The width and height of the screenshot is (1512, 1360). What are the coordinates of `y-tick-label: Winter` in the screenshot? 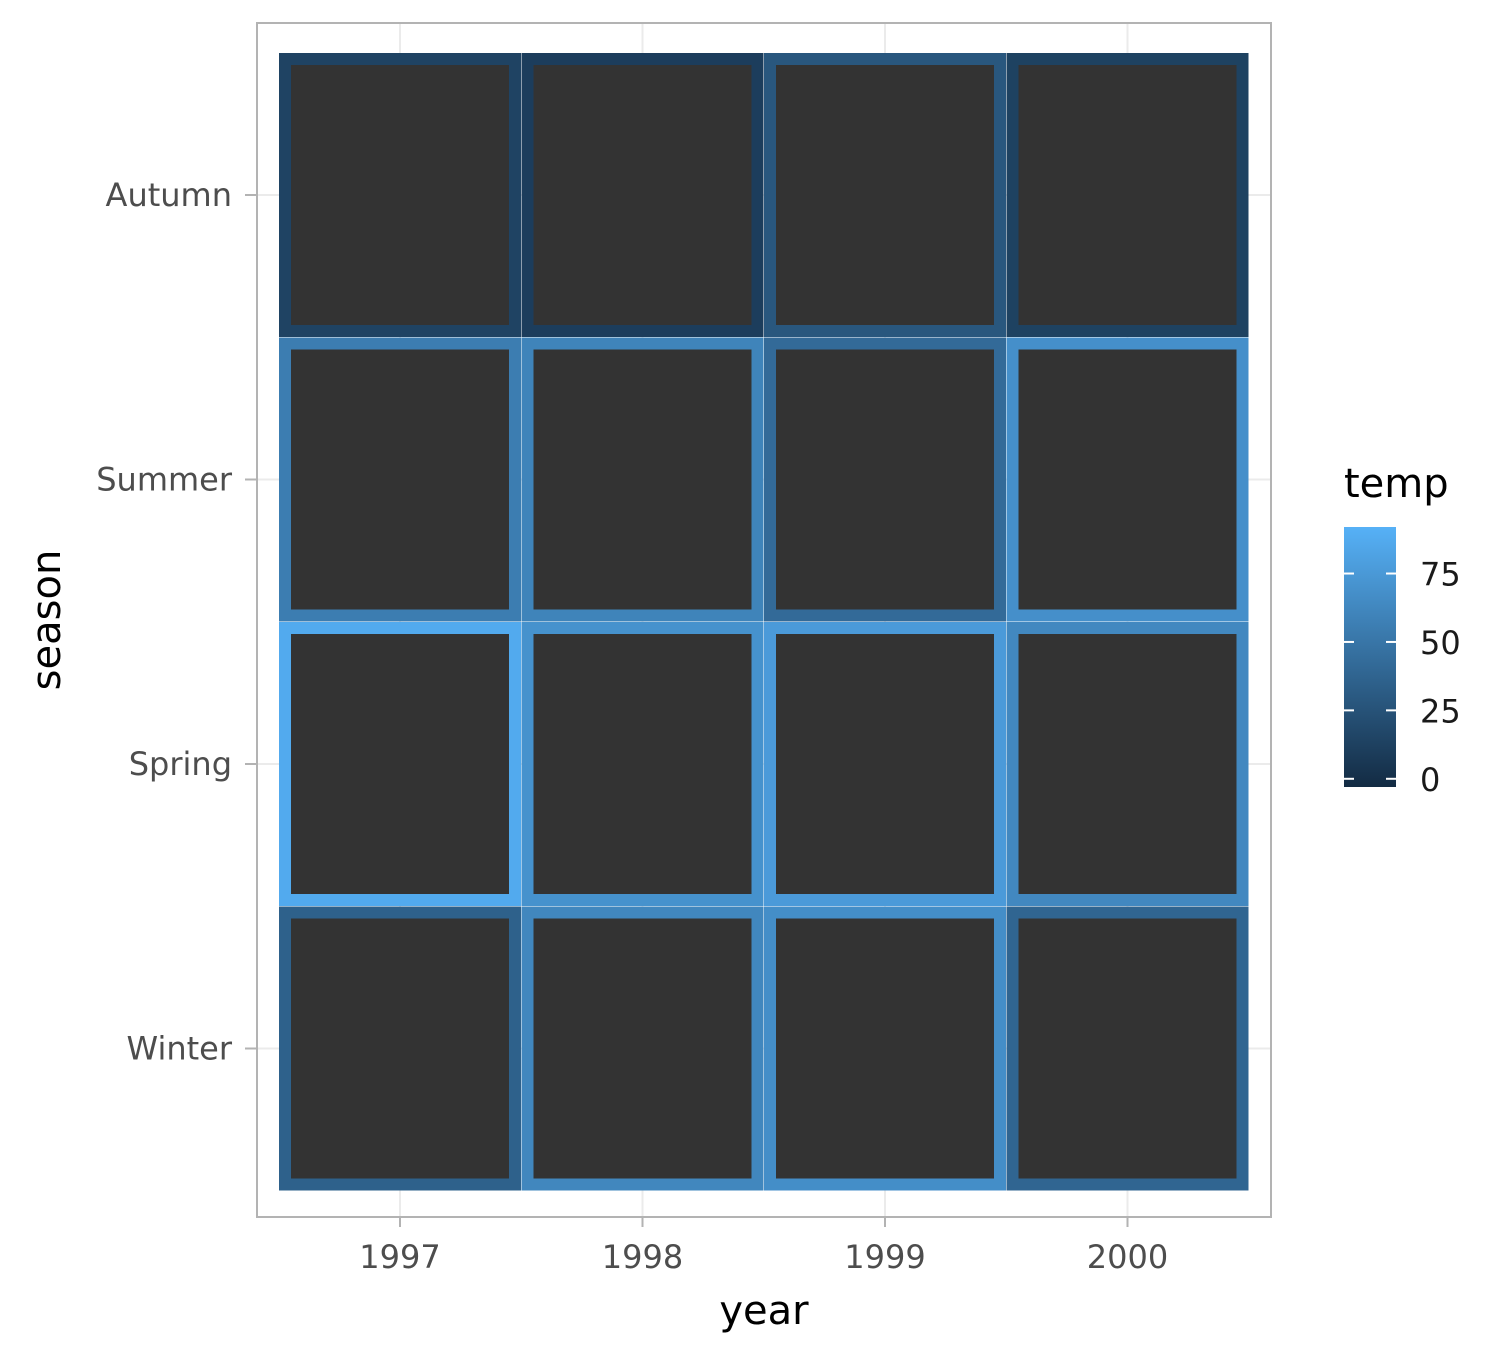 It's located at (180, 1049).